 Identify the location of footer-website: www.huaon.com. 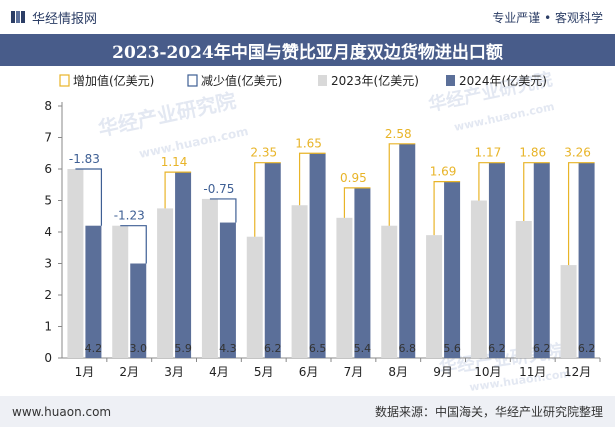
(62, 411).